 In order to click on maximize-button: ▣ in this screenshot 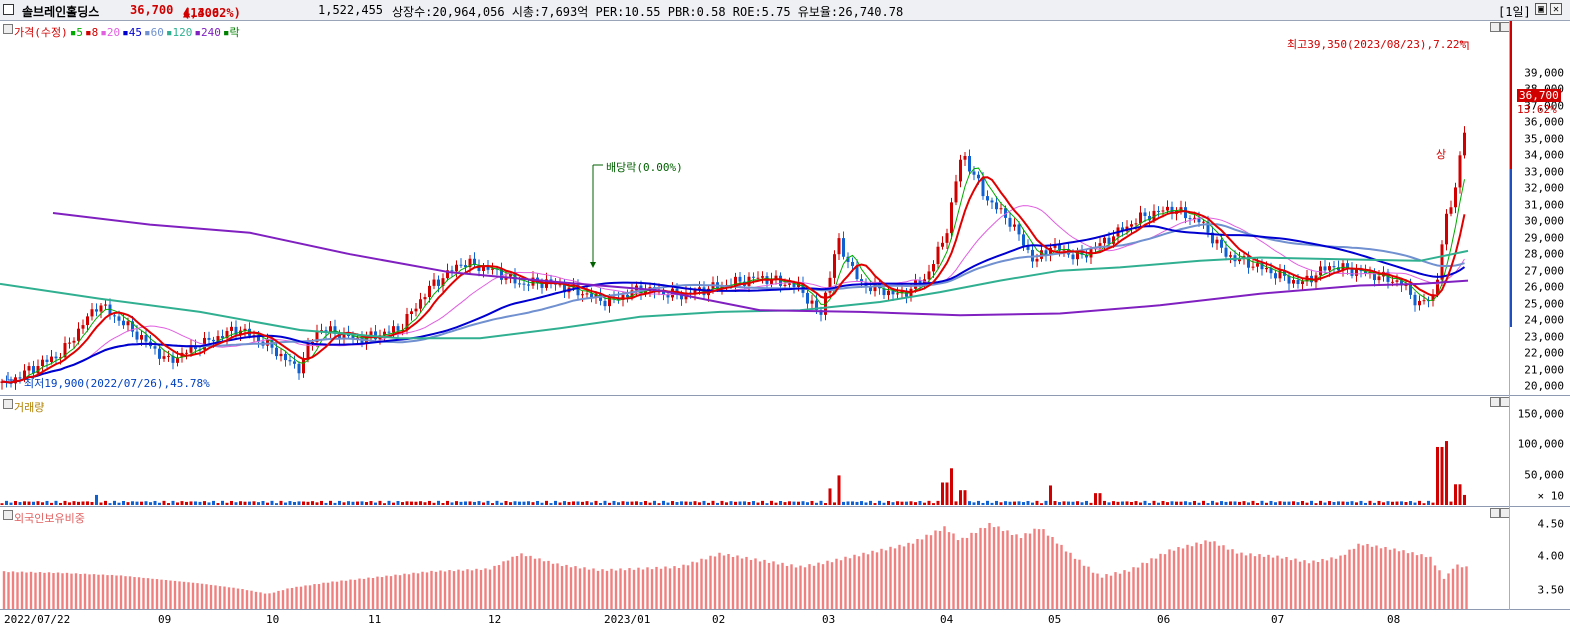, I will do `click(1541, 9)`.